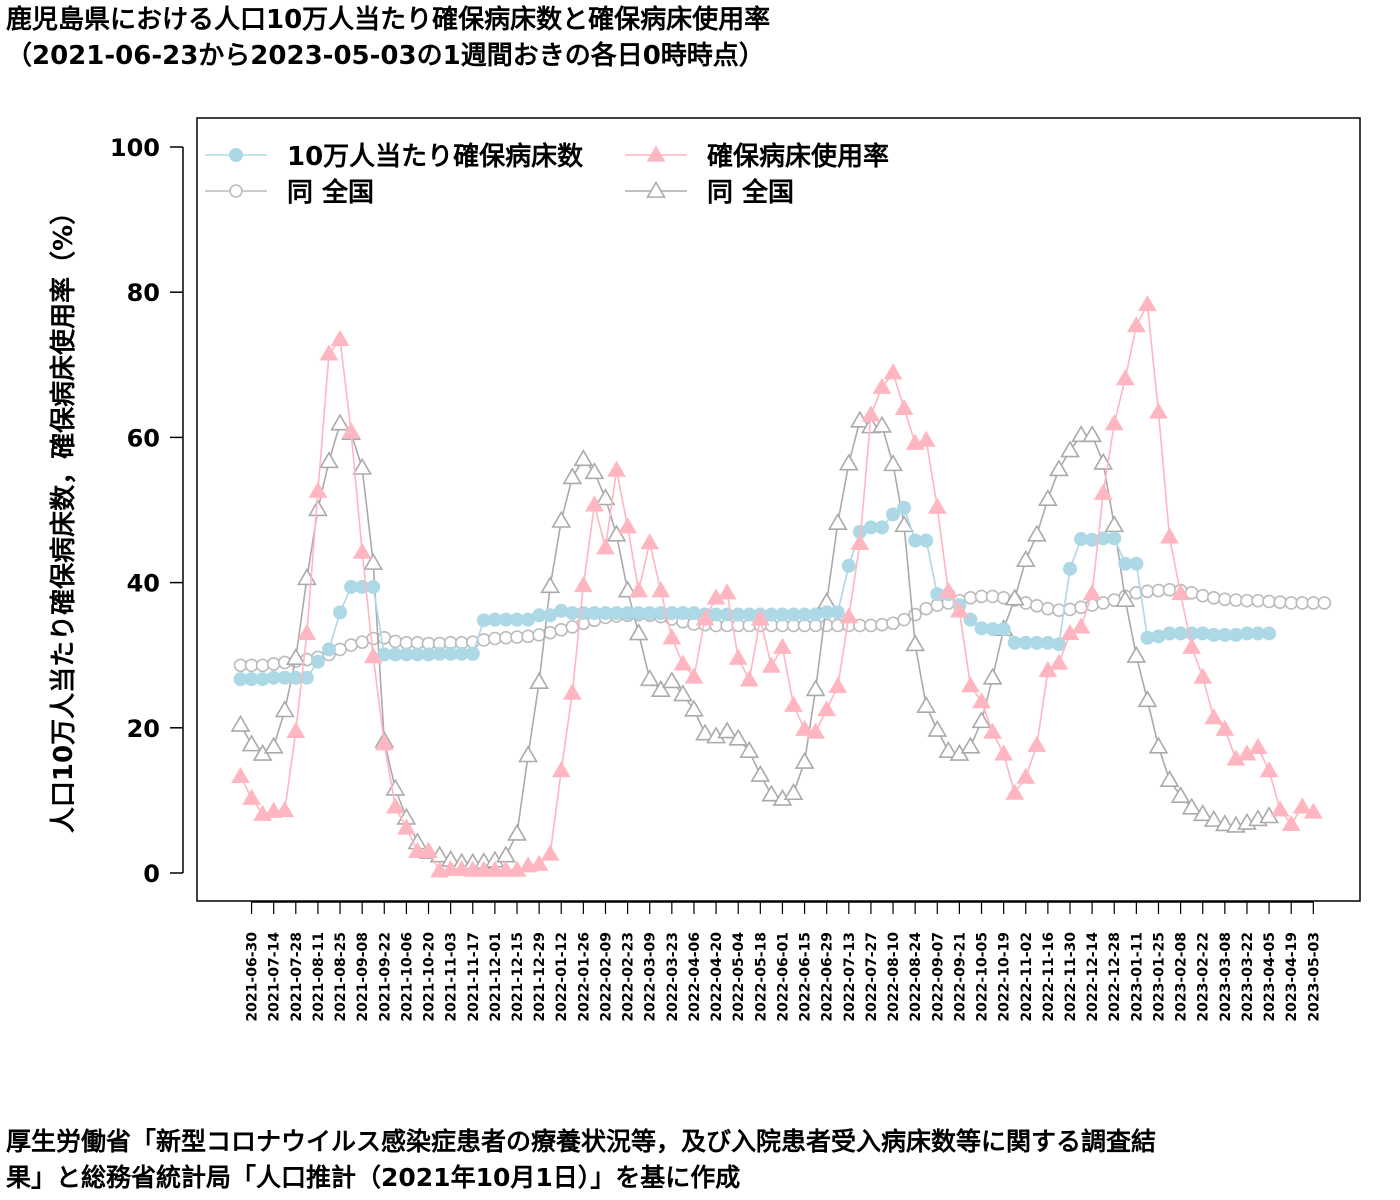 Image resolution: width=1400 pixels, height=1200 pixels. I want to click on y-tick-label: 0, so click(151, 874).